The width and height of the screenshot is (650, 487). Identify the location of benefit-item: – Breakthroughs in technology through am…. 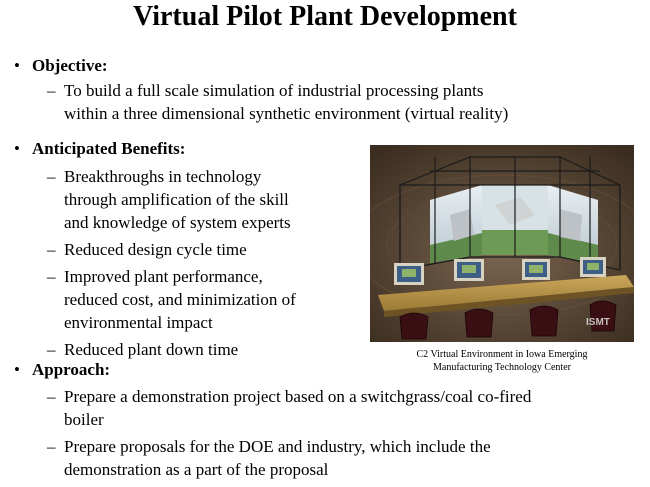
(197, 199).